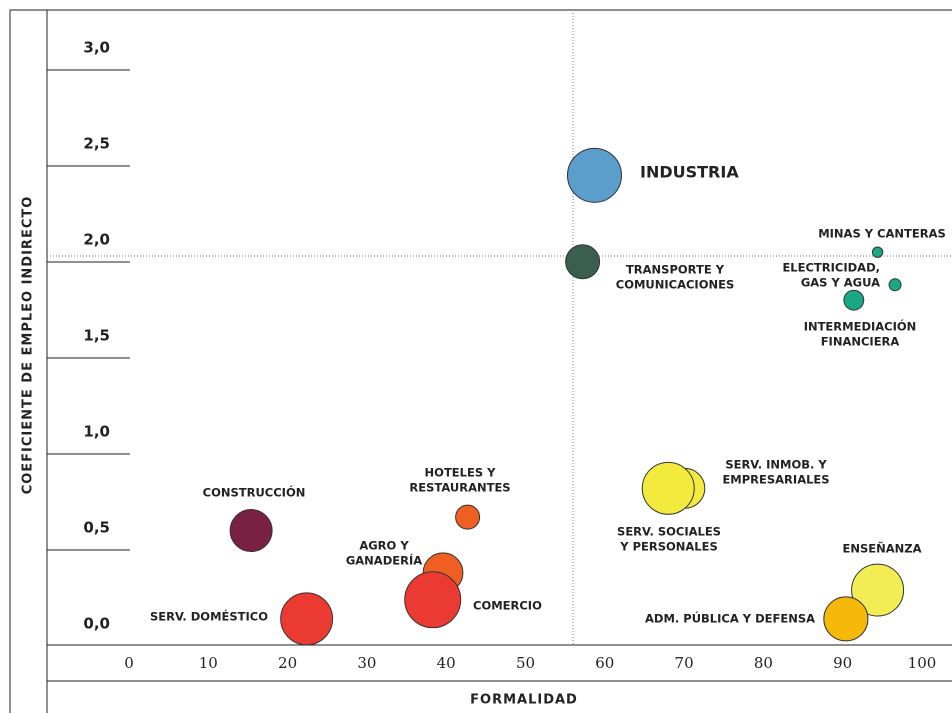 The width and height of the screenshot is (952, 713). Describe the element at coordinates (730, 618) in the screenshot. I see `point-label: ADM. PÚBLICA Y DEFENSA` at that location.